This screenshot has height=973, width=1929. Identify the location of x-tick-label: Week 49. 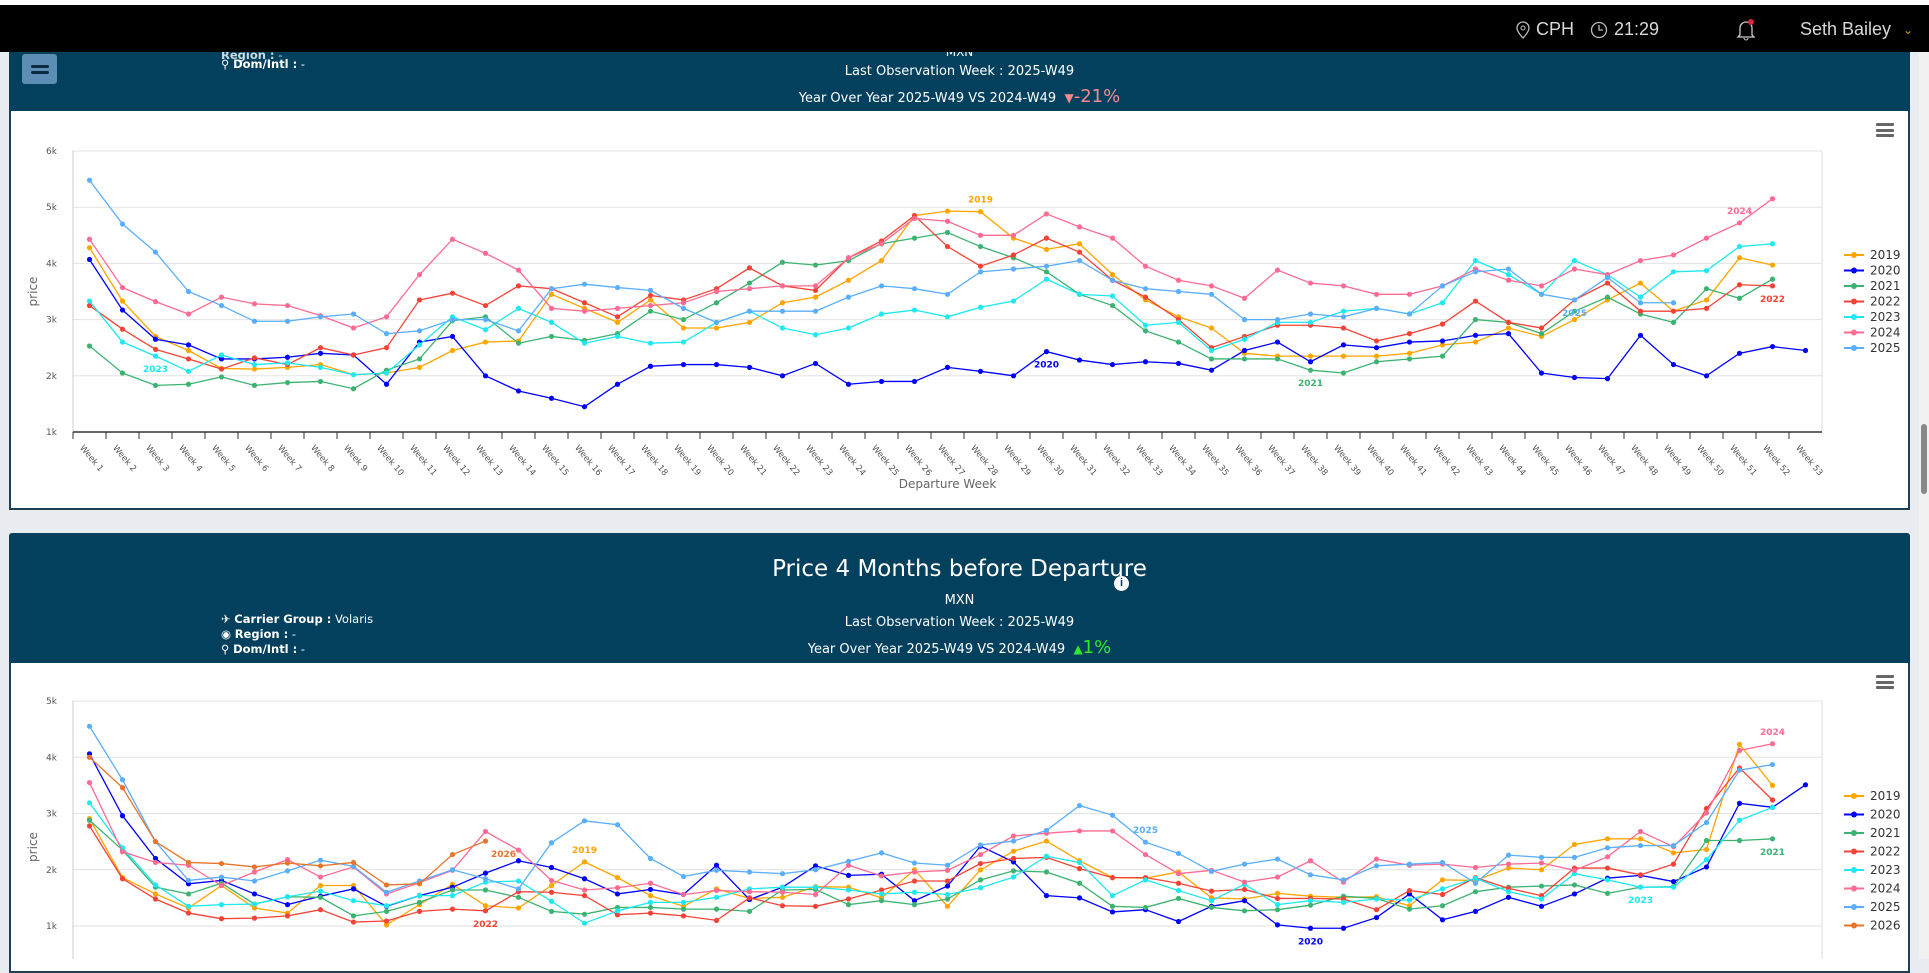
(1676, 461).